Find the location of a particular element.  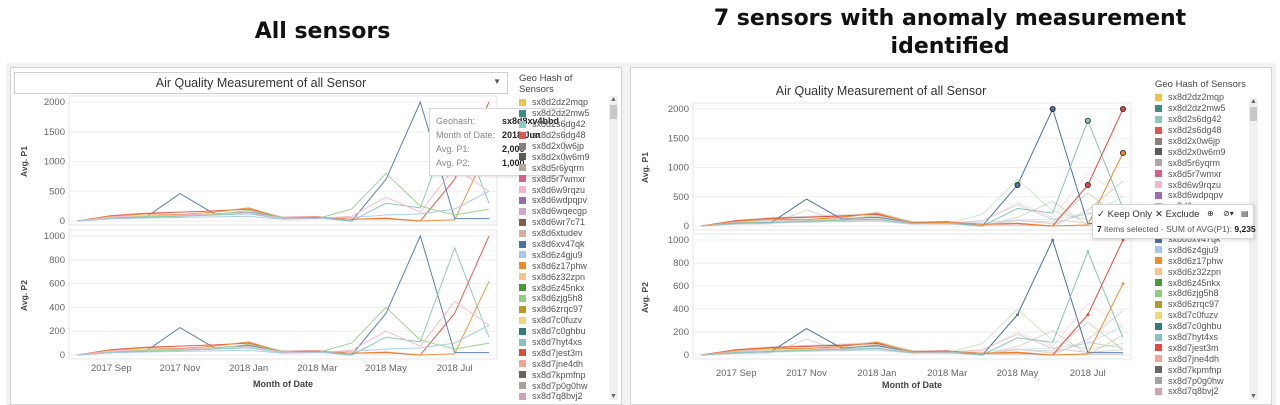

chevron-down-icon: ▼ is located at coordinates (497, 81).